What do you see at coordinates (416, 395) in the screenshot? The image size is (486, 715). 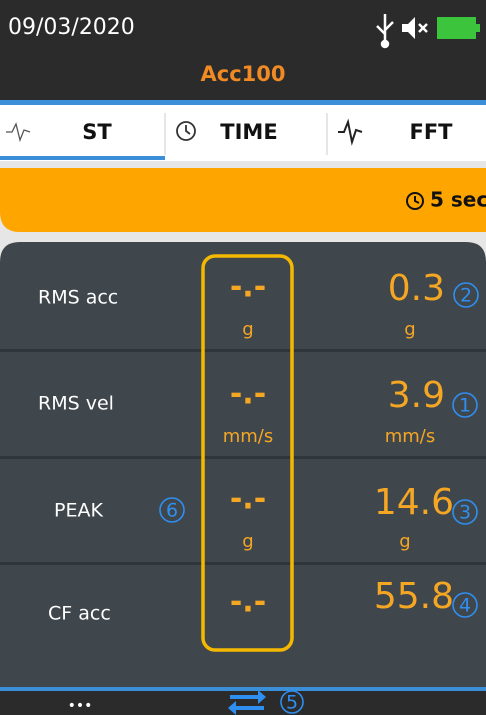 I see `right-value: 3.9` at bounding box center [416, 395].